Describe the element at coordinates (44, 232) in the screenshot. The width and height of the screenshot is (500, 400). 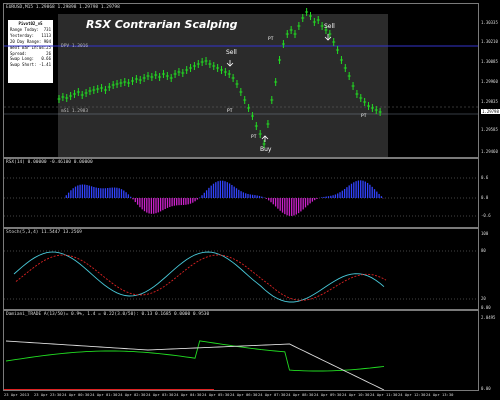
I see `stoch-label: Stoch(5,3,4) 11.5447 13.2569` at that location.